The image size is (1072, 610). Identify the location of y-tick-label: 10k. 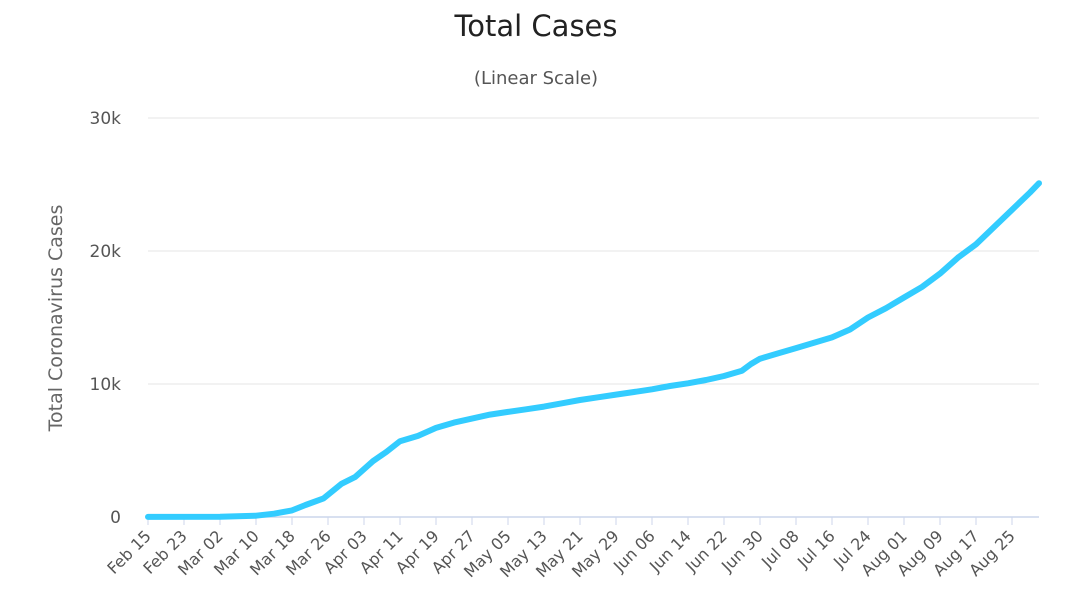
(106, 385).